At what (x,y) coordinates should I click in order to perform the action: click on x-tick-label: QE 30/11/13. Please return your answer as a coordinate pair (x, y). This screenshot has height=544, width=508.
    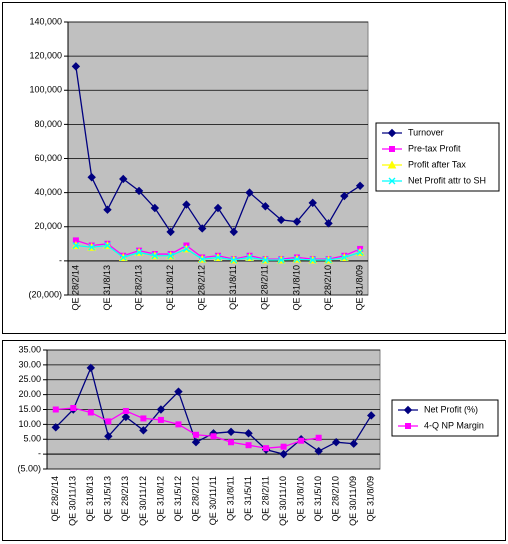
    Looking at the image, I should click on (73, 501).